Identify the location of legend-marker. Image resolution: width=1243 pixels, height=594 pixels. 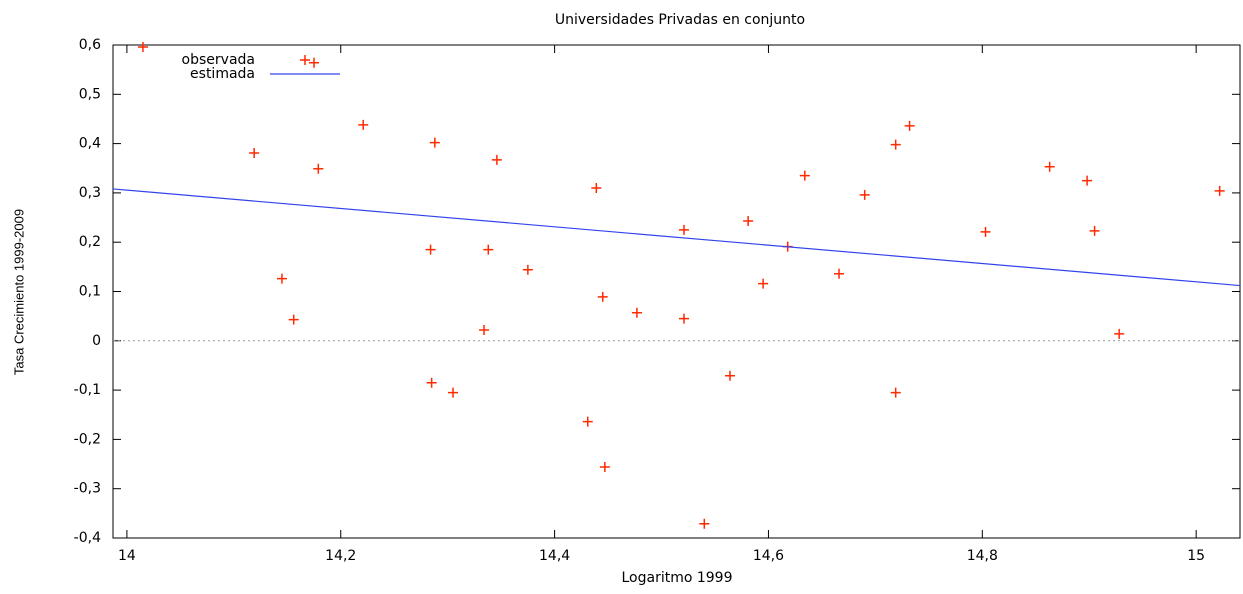
(305, 60).